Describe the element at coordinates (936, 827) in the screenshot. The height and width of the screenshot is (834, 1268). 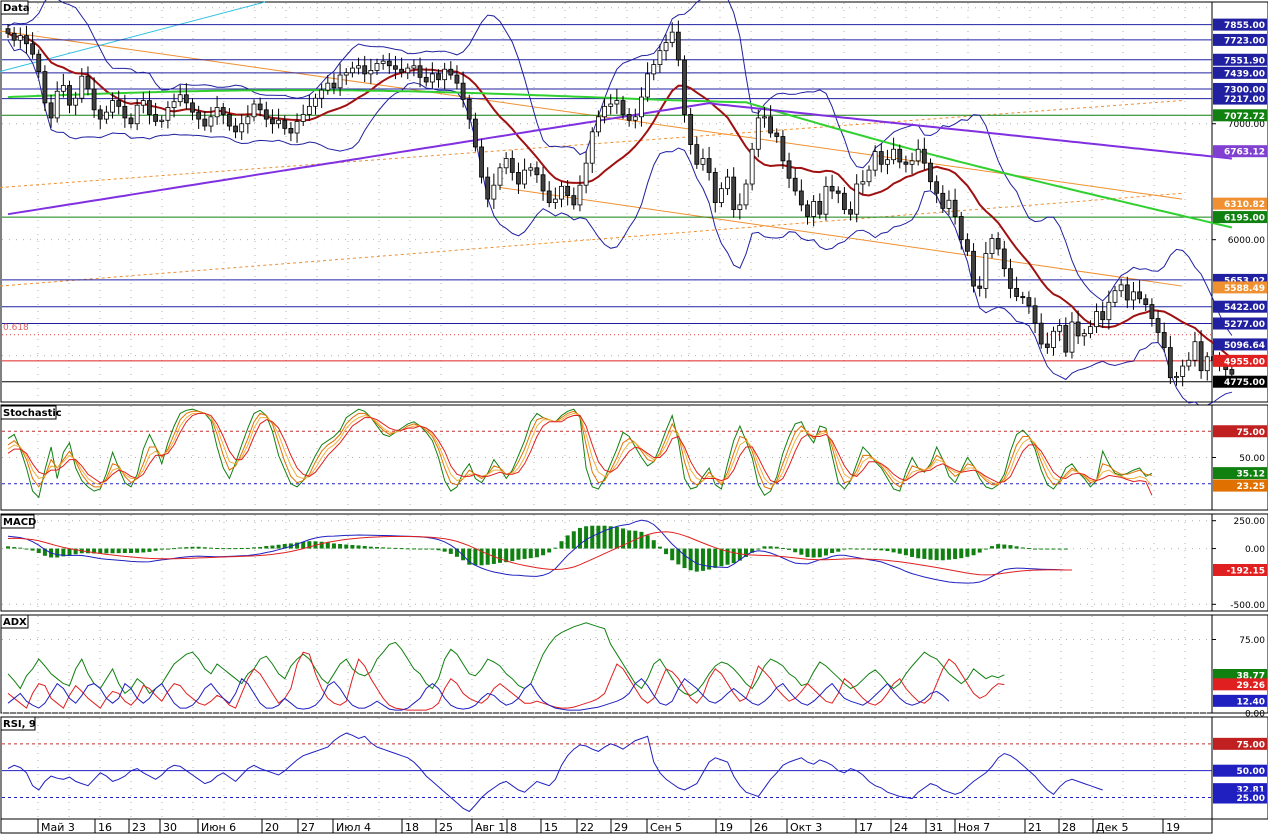
I see `x-axis-tick-label: 31` at that location.